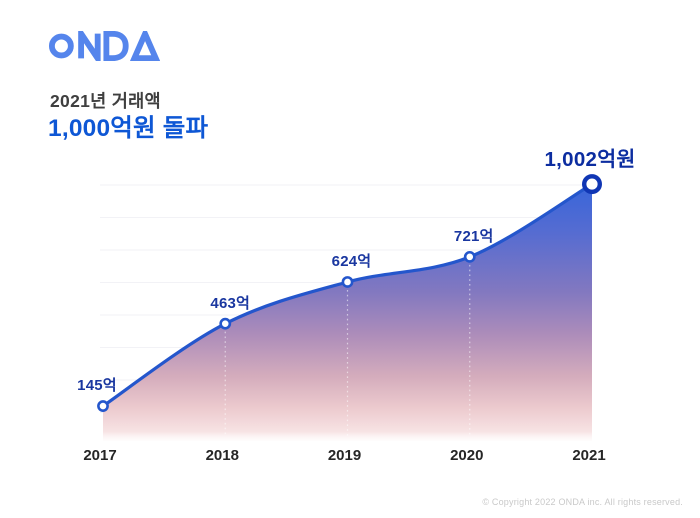  What do you see at coordinates (128, 128) in the screenshot?
I see `page-title: 1,000억원 돌파` at bounding box center [128, 128].